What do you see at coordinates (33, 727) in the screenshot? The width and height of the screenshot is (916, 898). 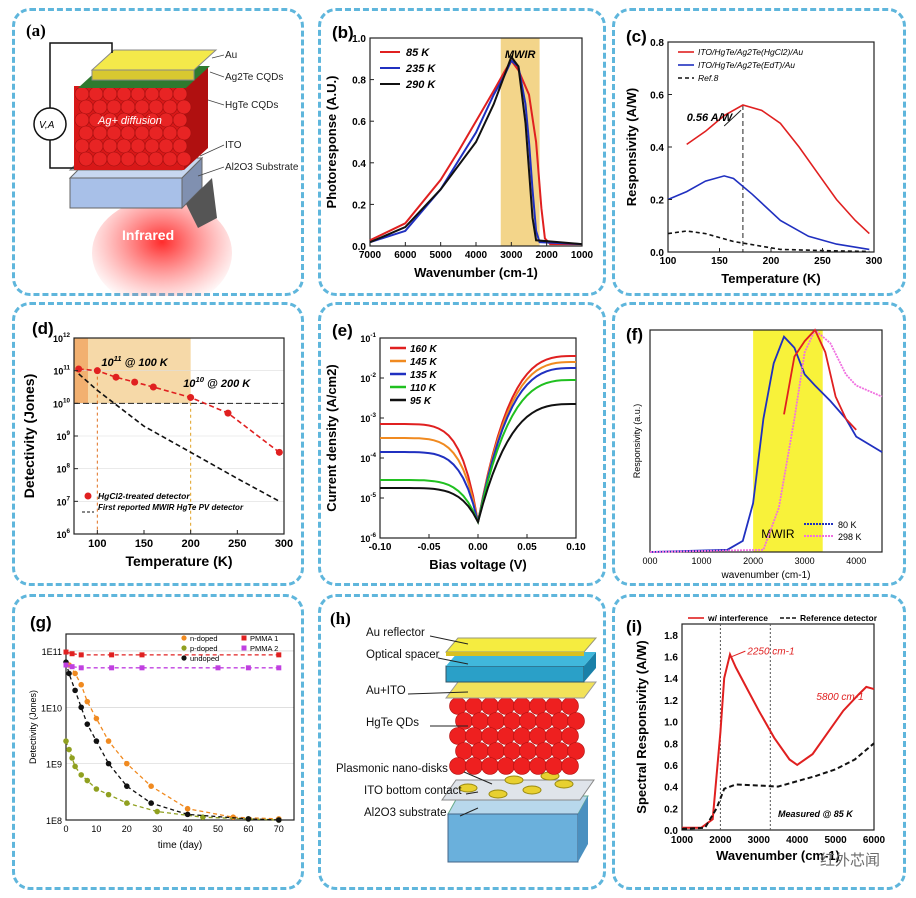 I see `g-ylabel: Detectivity (Jones)` at bounding box center [33, 727].